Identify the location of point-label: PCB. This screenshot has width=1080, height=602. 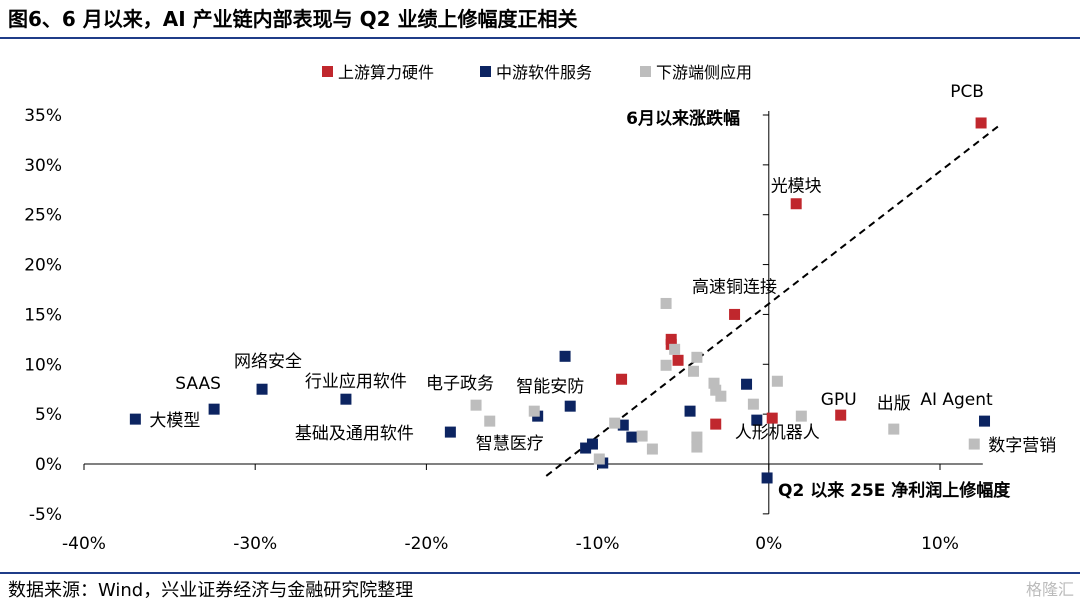
(967, 92).